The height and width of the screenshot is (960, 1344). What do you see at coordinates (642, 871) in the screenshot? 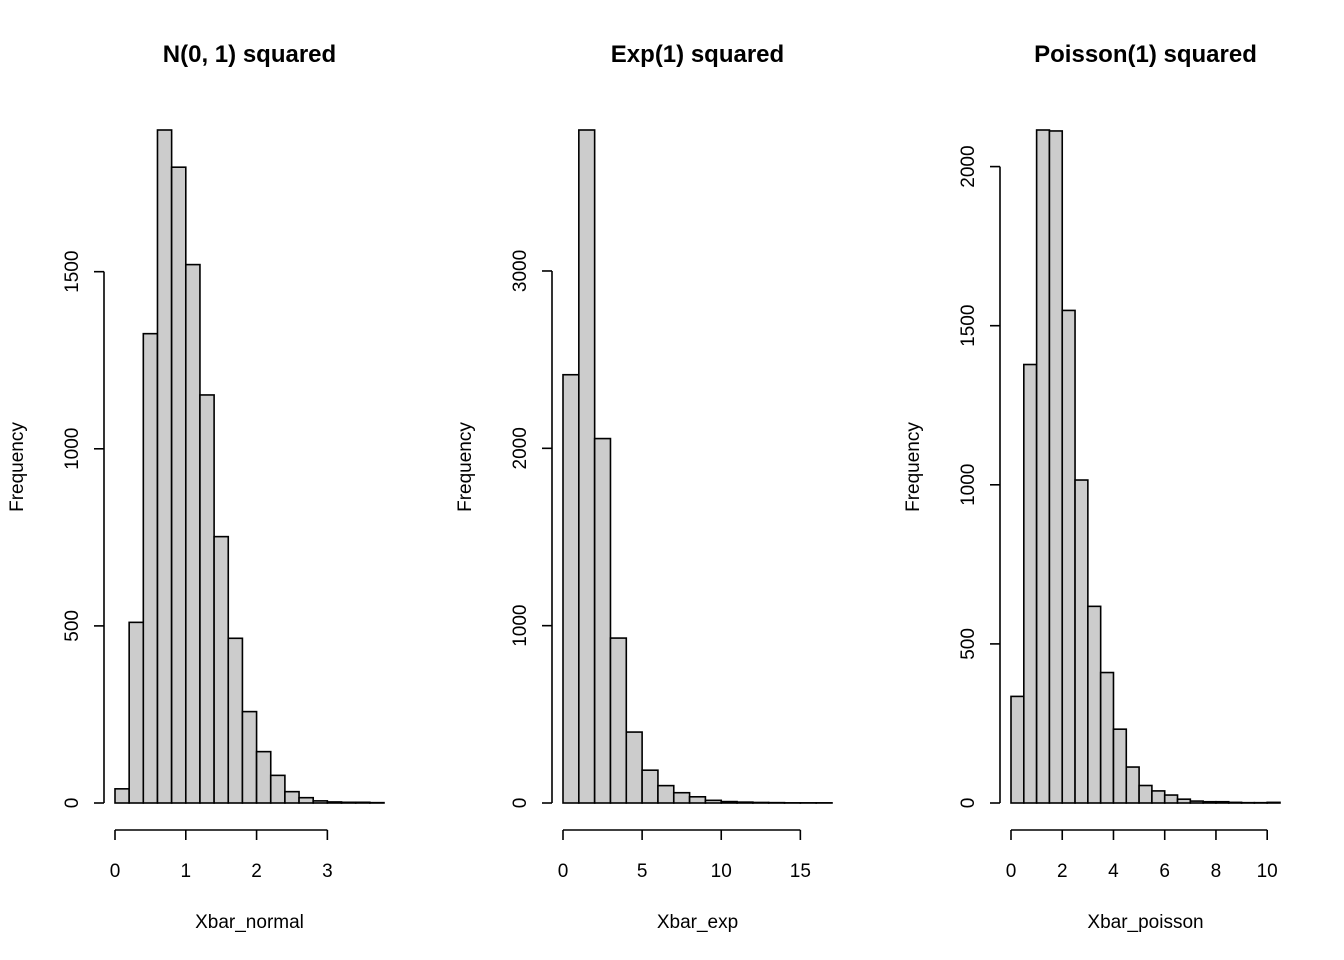
I see `panel-2-x-tick-label: 5` at bounding box center [642, 871].